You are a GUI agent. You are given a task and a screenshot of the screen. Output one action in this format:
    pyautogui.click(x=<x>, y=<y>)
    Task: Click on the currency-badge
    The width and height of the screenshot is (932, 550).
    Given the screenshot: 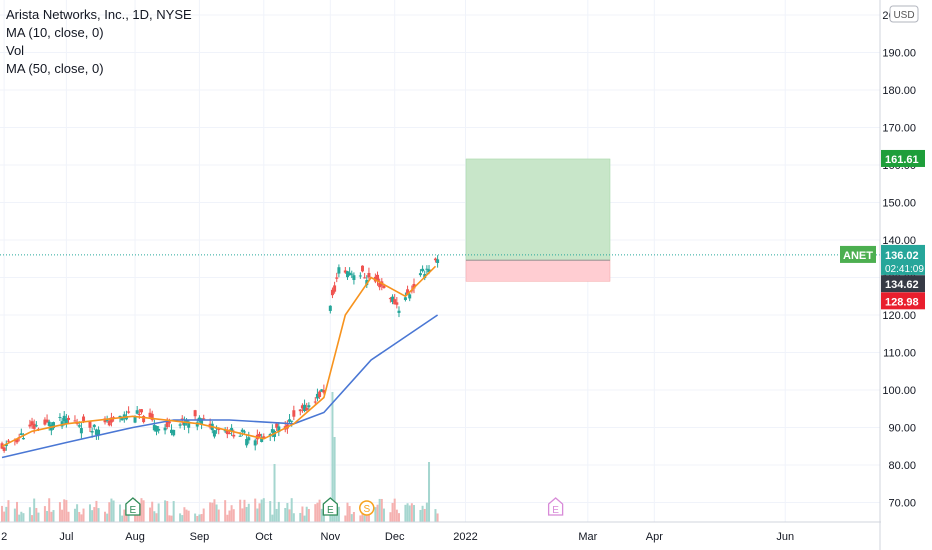 What is the action you would take?
    pyautogui.click(x=904, y=14)
    